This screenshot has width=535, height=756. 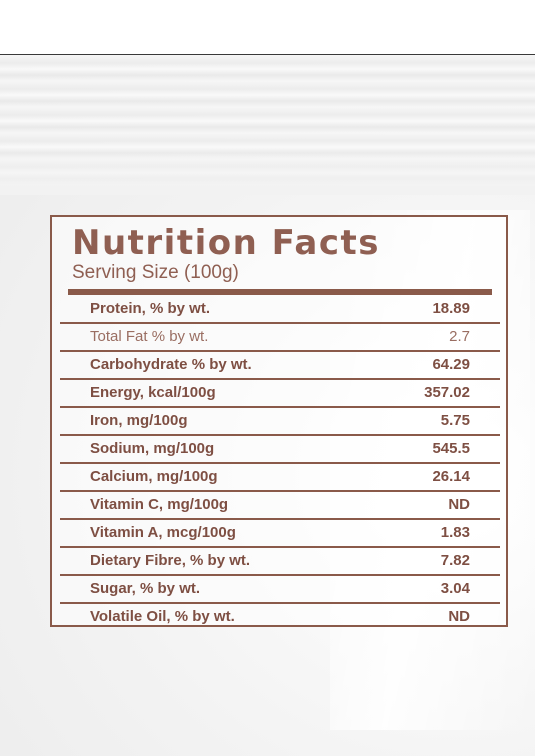 What do you see at coordinates (155, 272) in the screenshot?
I see `serving-size: Serving Size (100g)` at bounding box center [155, 272].